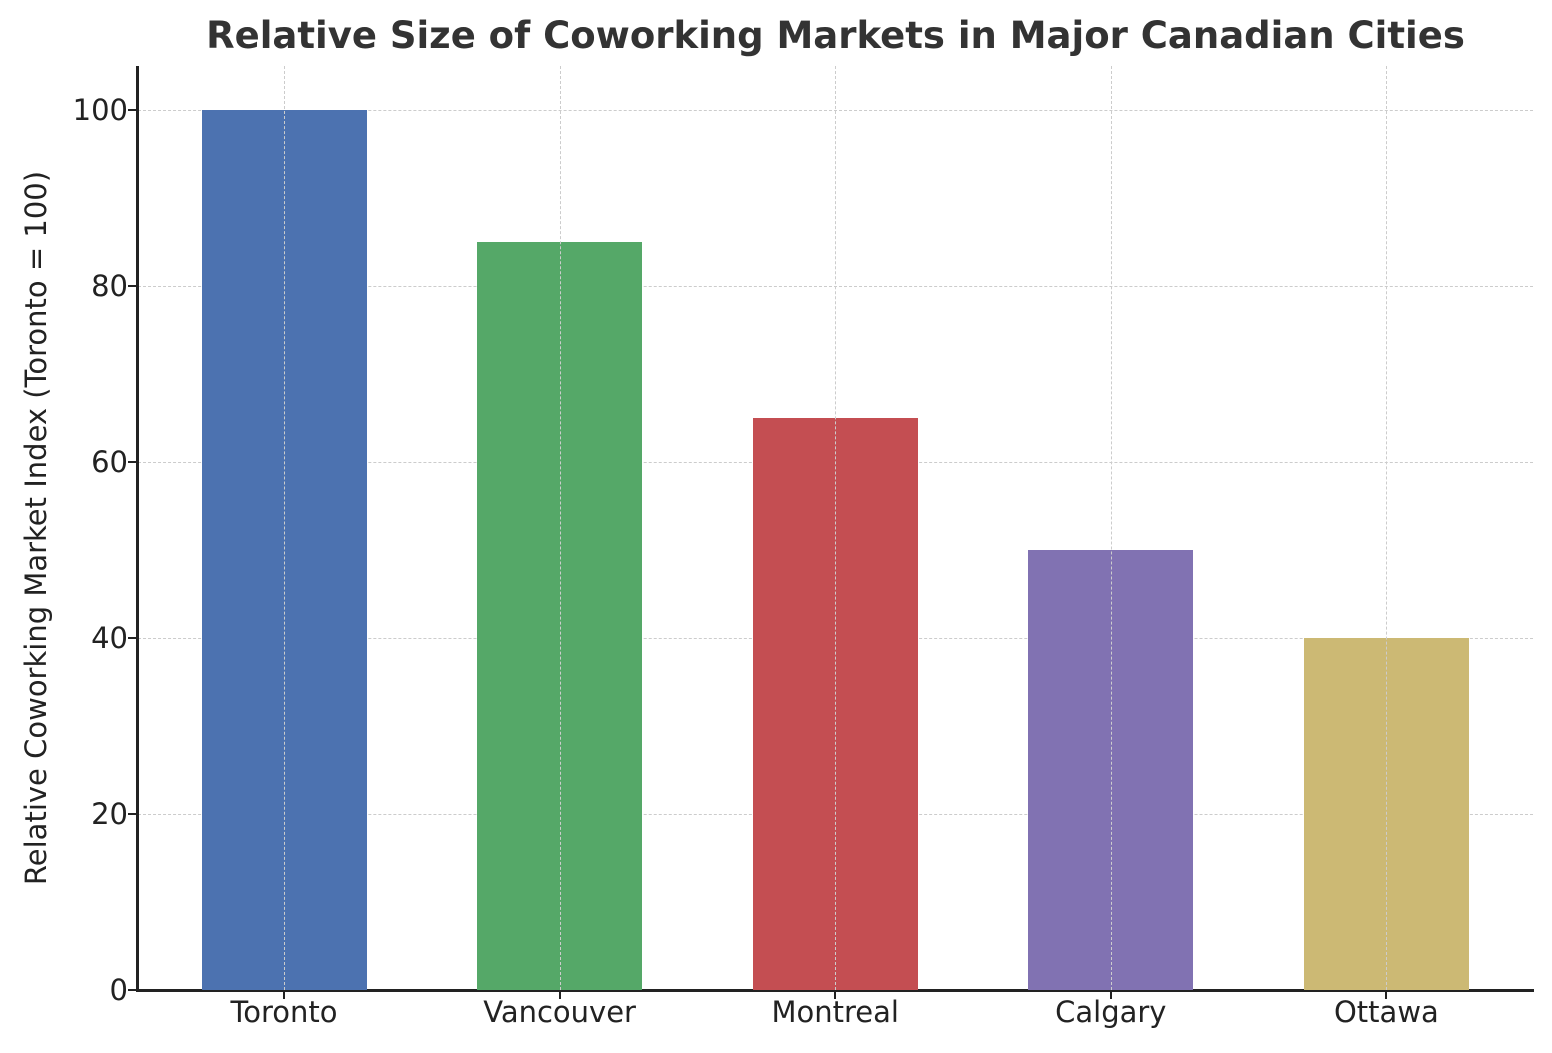  Describe the element at coordinates (1386, 1012) in the screenshot. I see `x-tick-label: Ottawa` at that location.